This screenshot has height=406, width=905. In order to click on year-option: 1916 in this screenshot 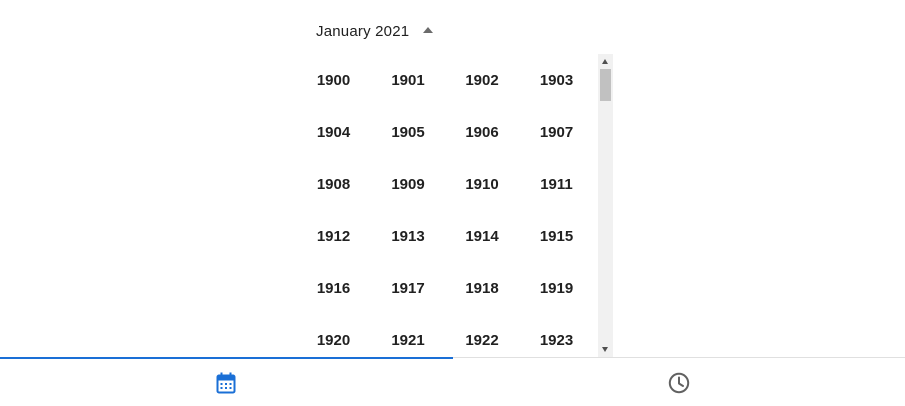, I will do `click(333, 288)`.